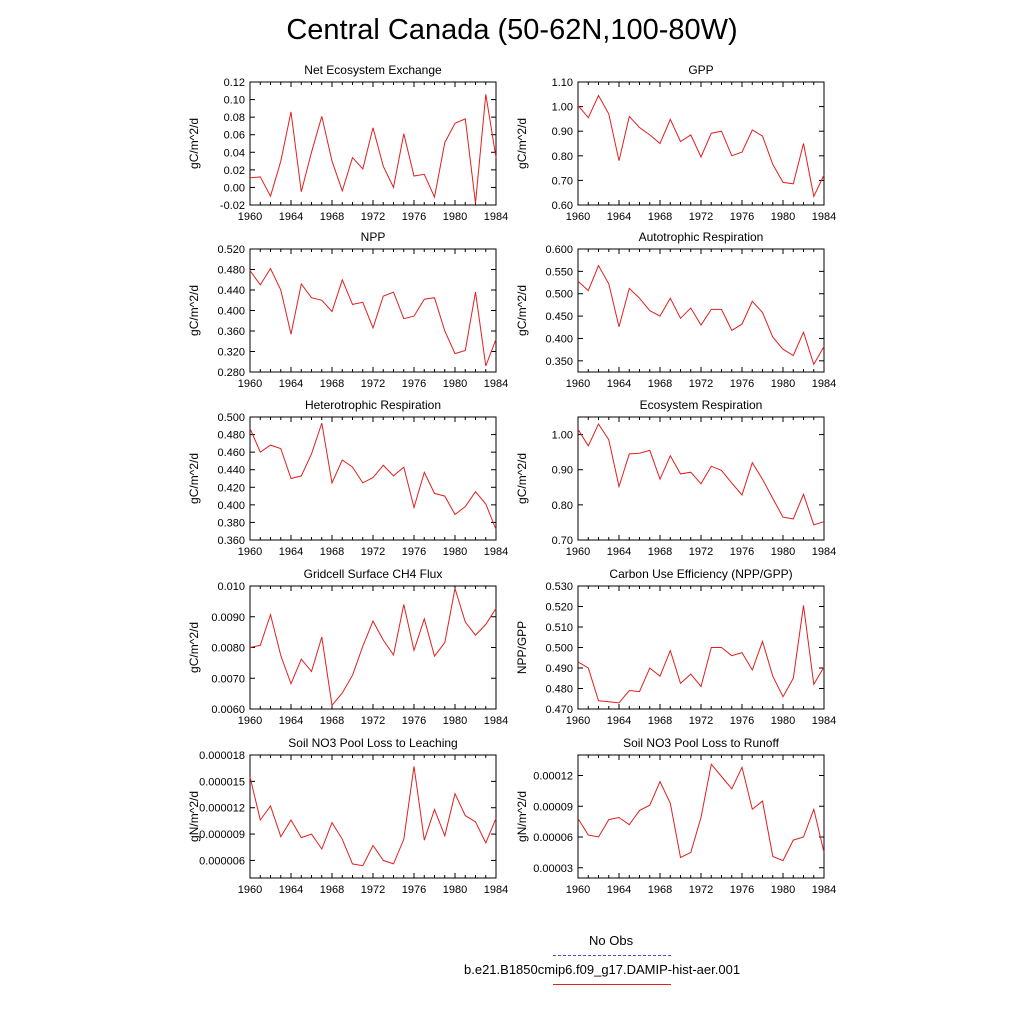 The image size is (1024, 1024). Describe the element at coordinates (234, 118) in the screenshot. I see `y-tick-label: 0.08` at that location.